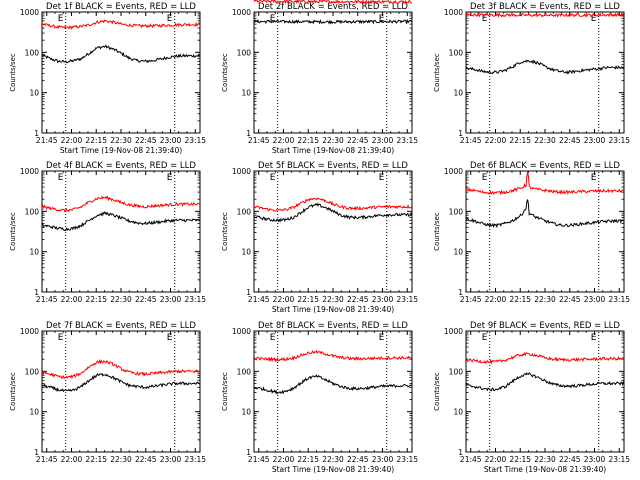  What do you see at coordinates (545, 326) in the screenshot?
I see `panel-title: Det 9f BLACK = Events, RED = LLD` at bounding box center [545, 326].